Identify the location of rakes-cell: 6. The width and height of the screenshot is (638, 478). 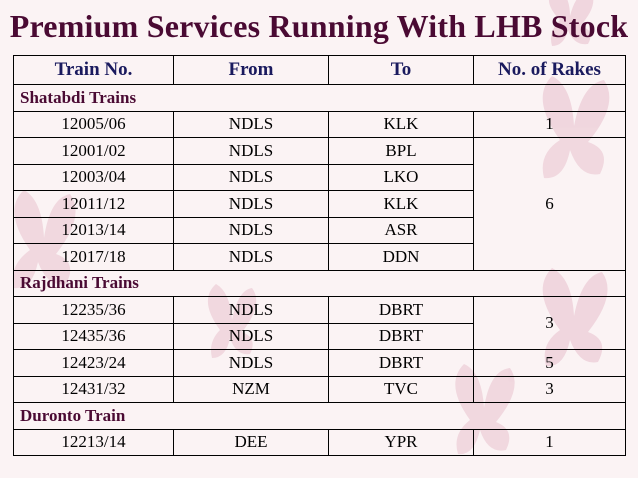
(549, 204).